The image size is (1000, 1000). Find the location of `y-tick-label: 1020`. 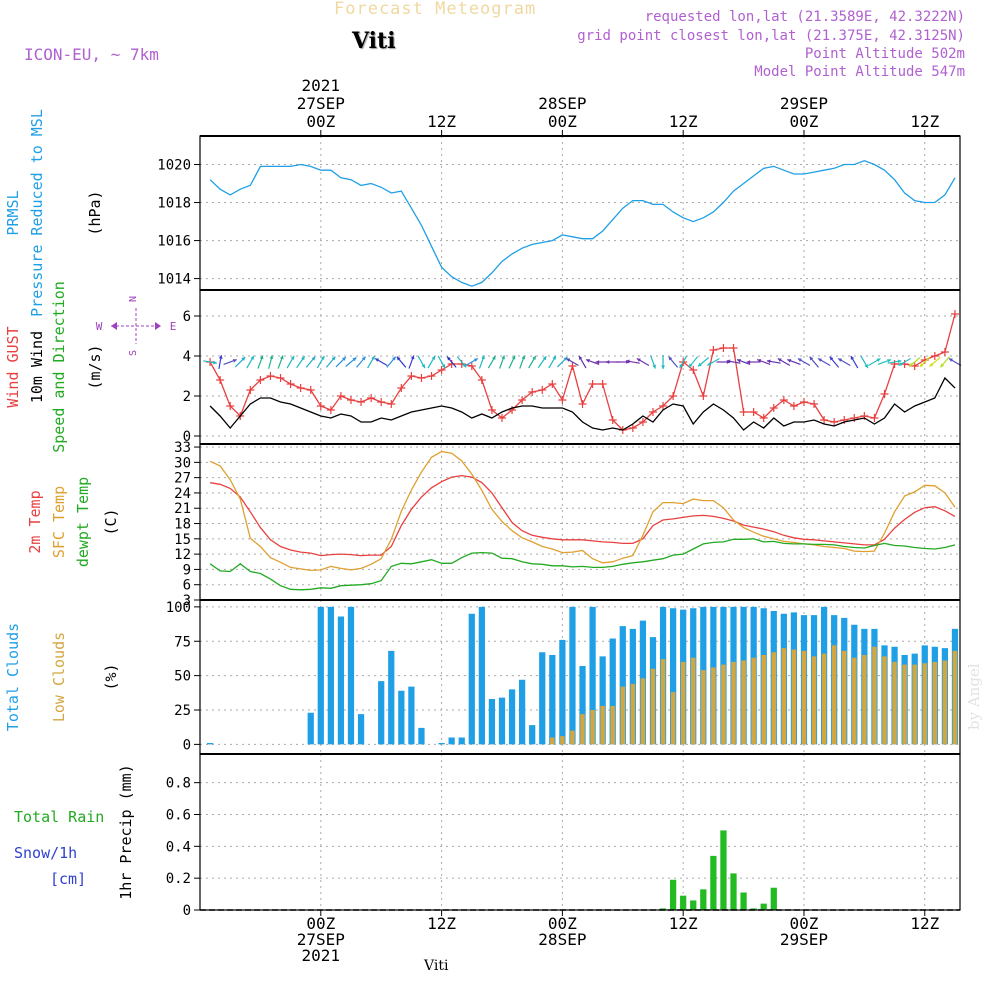

y-tick-label: 1020 is located at coordinates (174, 166).